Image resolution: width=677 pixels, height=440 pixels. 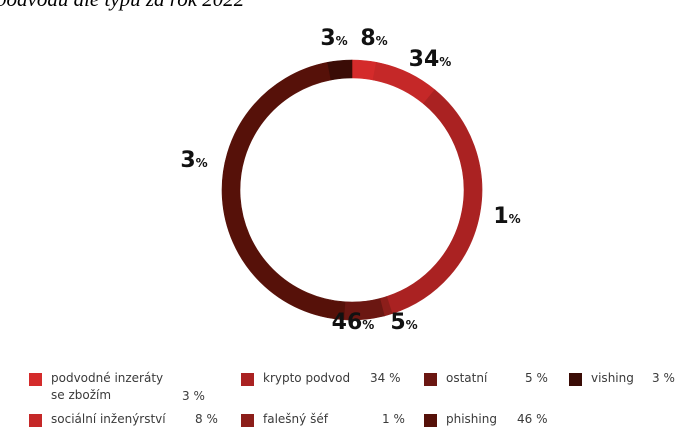 I want to click on slice-value-label: 34%, so click(x=430, y=59).